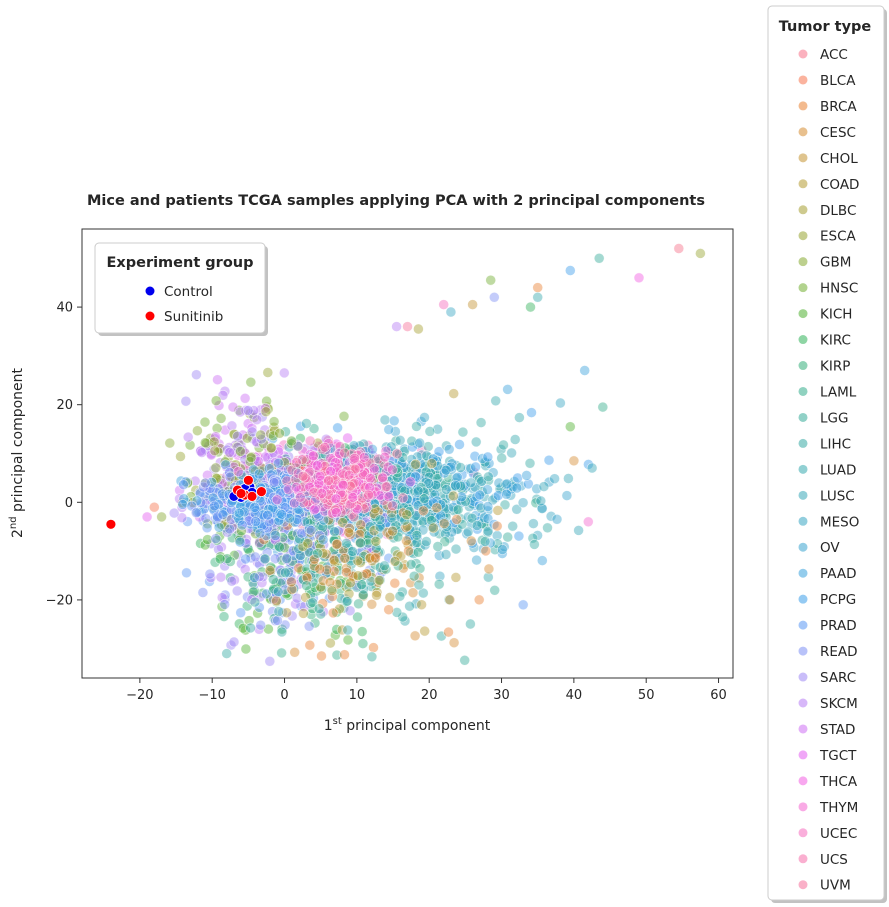 This screenshot has width=889, height=907. I want to click on experiment-legend-title: Experiment group, so click(179, 263).